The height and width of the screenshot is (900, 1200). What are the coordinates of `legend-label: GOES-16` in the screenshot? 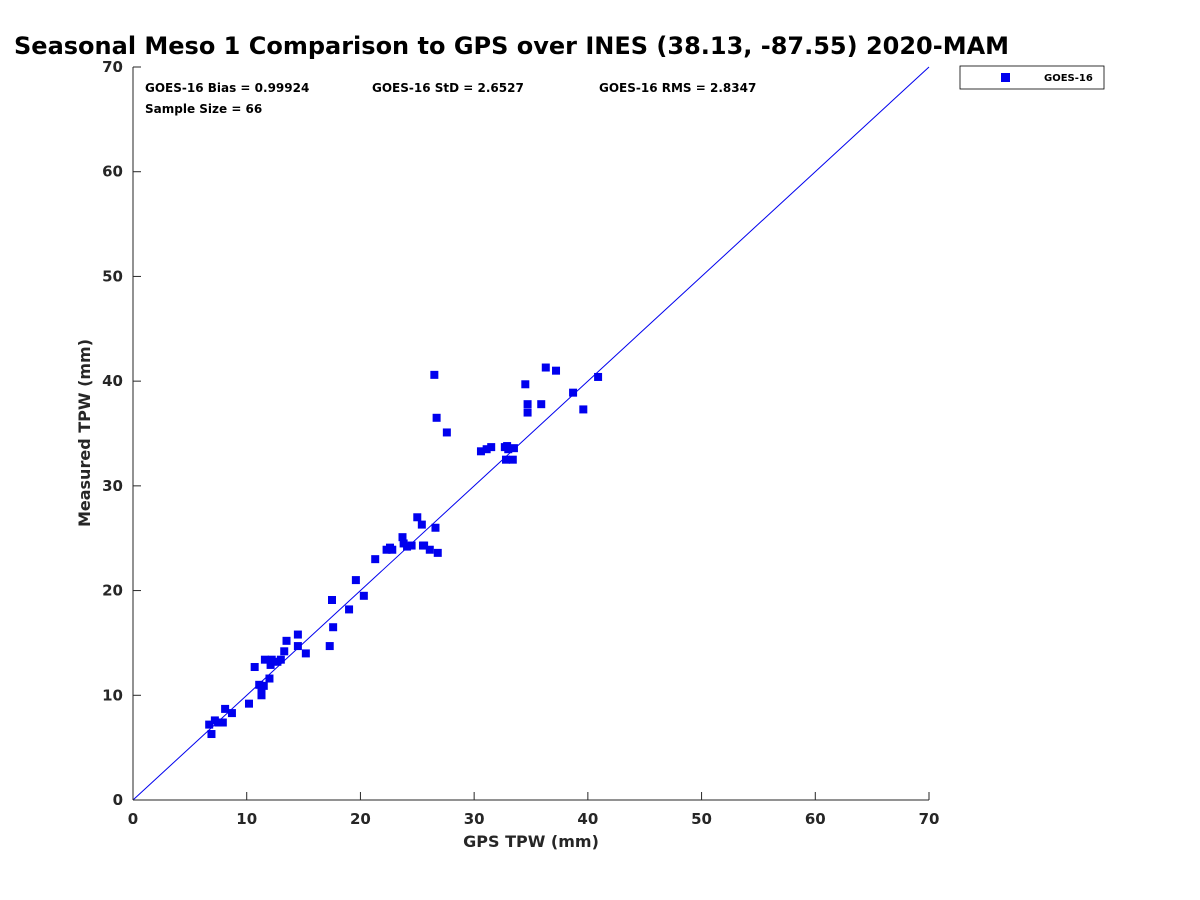 It's located at (1068, 78).